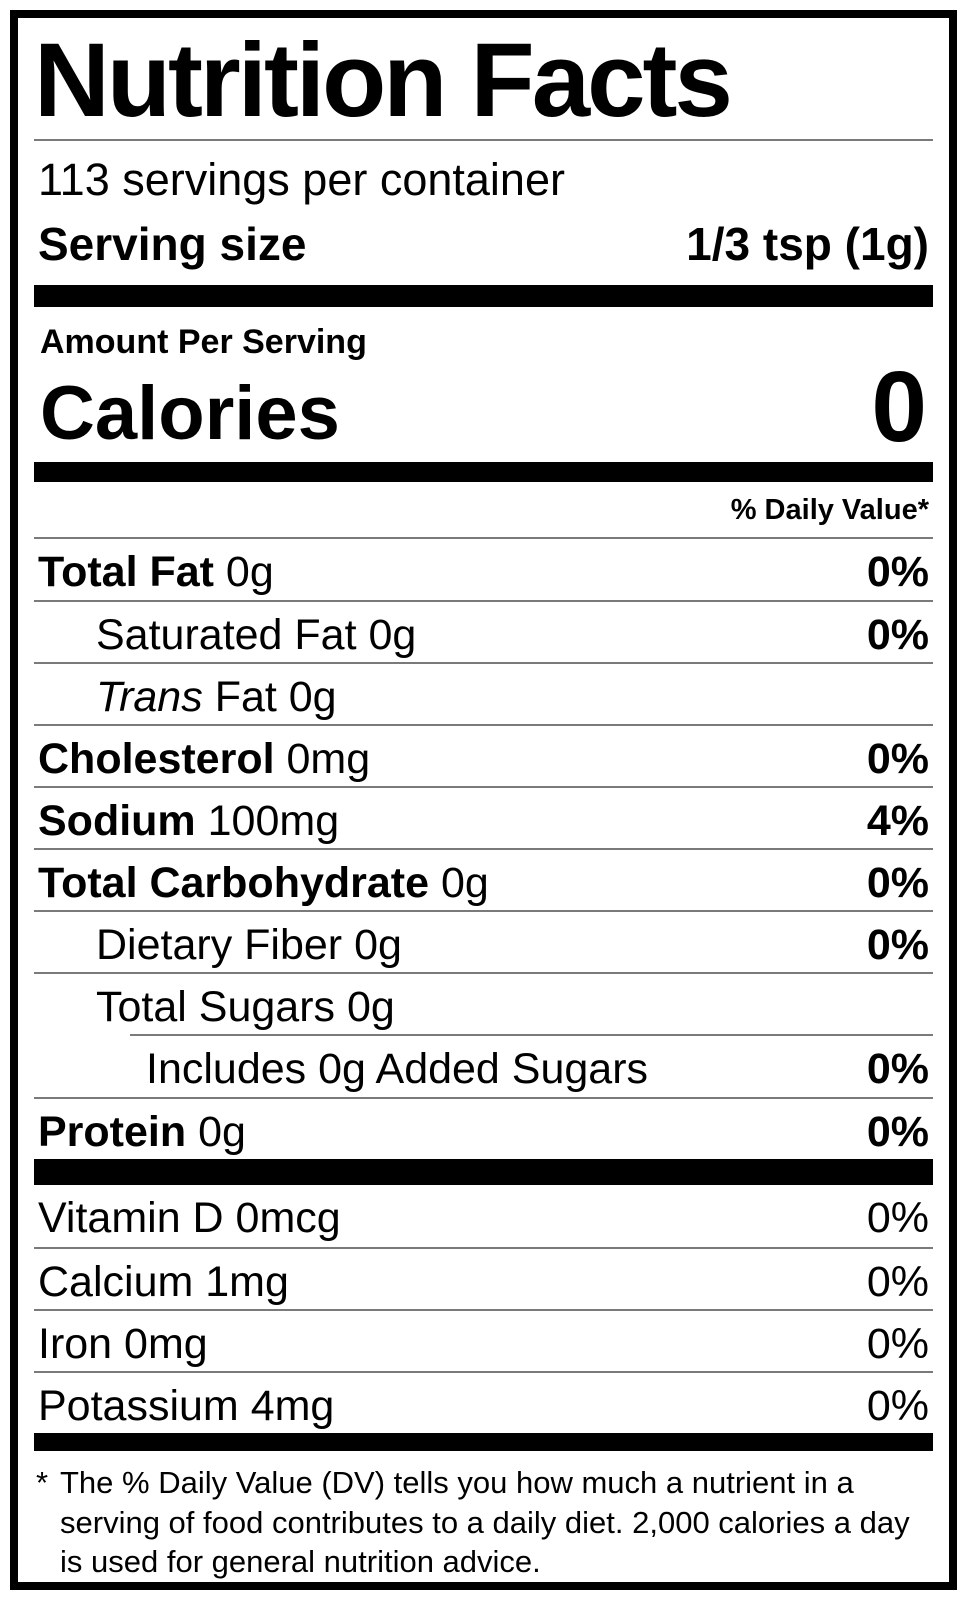 The image size is (967, 1600). What do you see at coordinates (219, 945) in the screenshot?
I see `nutrient-name: Dietary Fiber` at bounding box center [219, 945].